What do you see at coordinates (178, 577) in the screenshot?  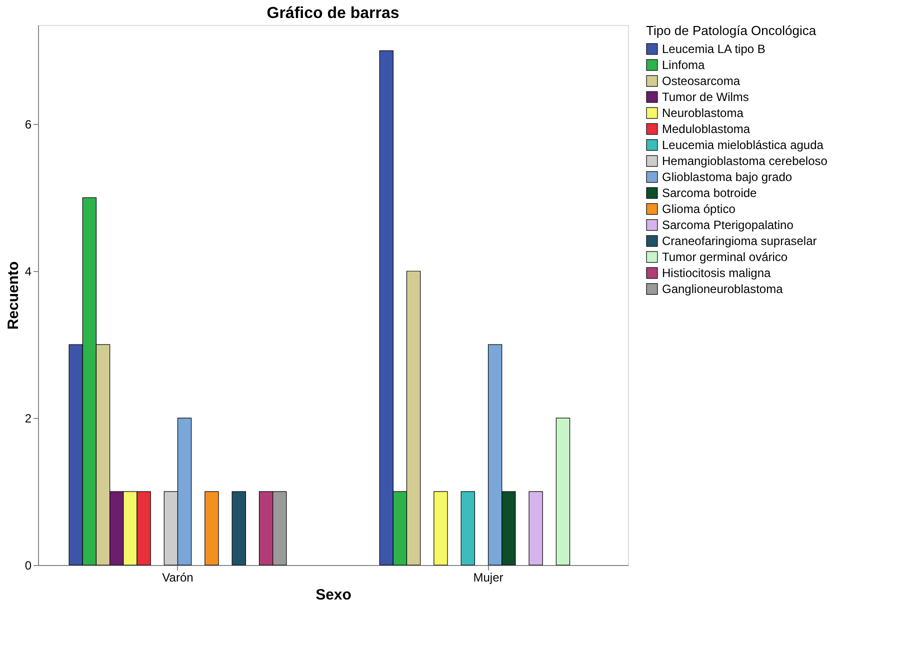 I see `x-tick-label: Varón` at bounding box center [178, 577].